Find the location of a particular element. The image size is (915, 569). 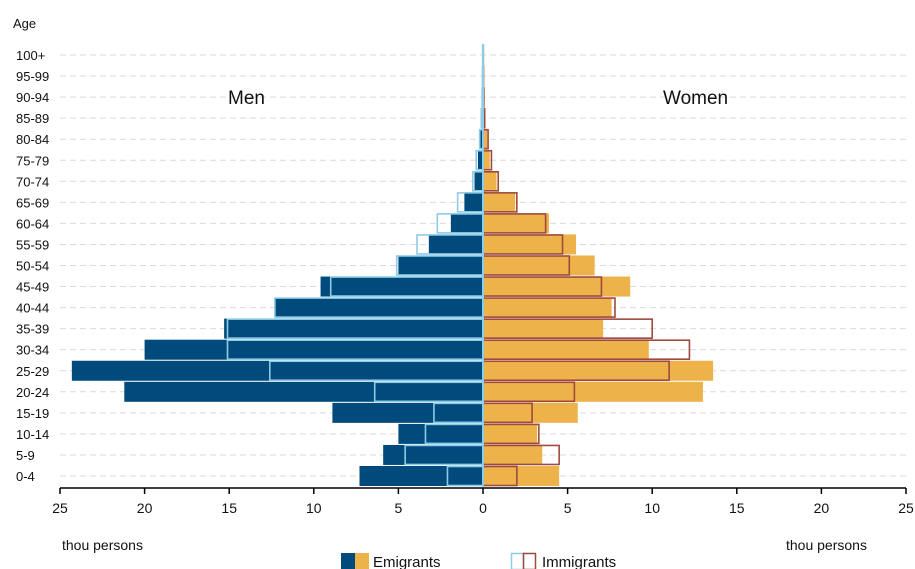

age-label: 45-49 is located at coordinates (32, 287).